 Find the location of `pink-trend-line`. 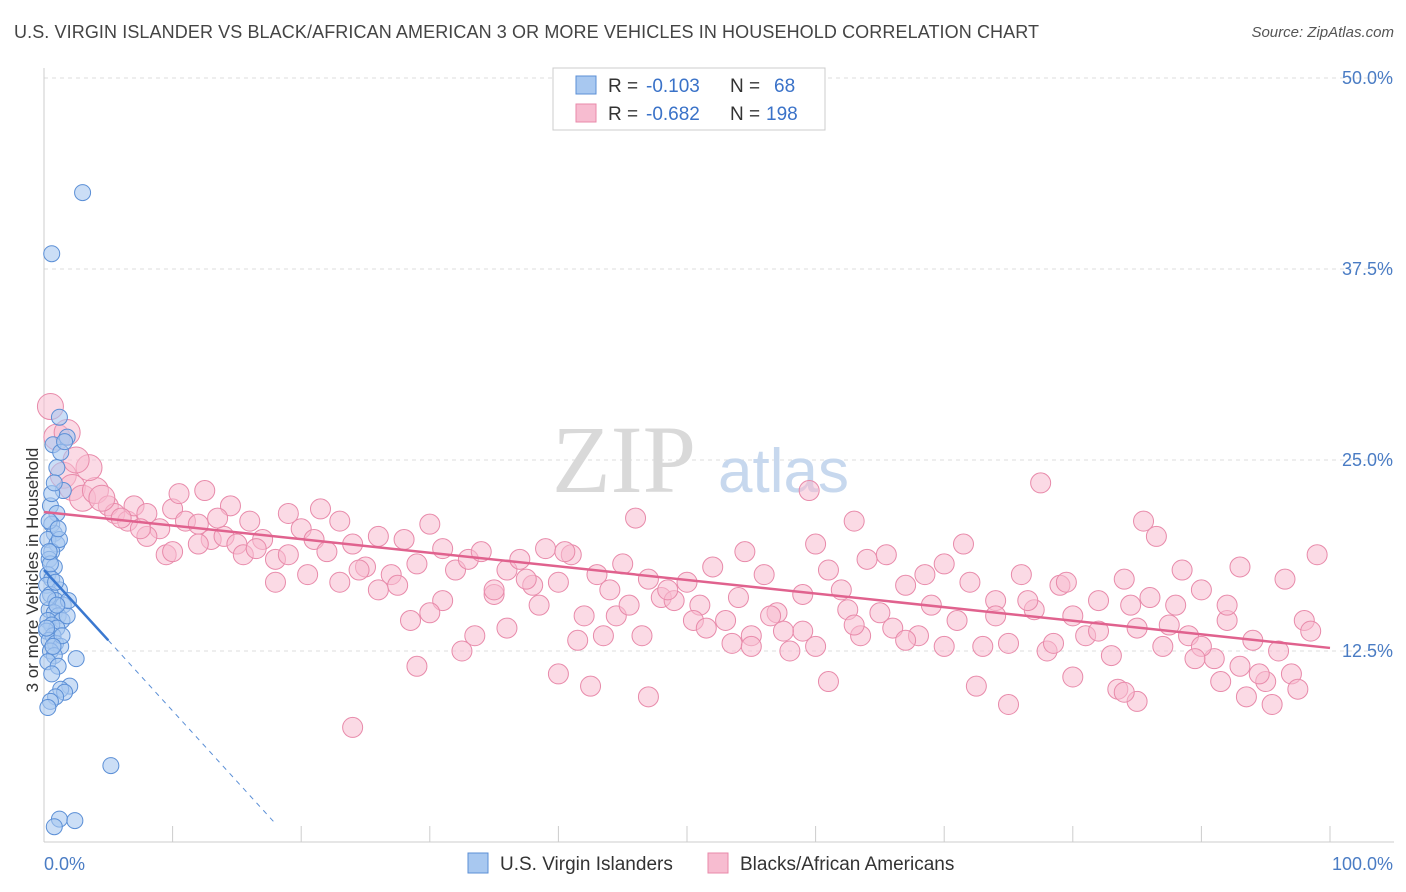

pink-trend-line is located at coordinates (687, 580).